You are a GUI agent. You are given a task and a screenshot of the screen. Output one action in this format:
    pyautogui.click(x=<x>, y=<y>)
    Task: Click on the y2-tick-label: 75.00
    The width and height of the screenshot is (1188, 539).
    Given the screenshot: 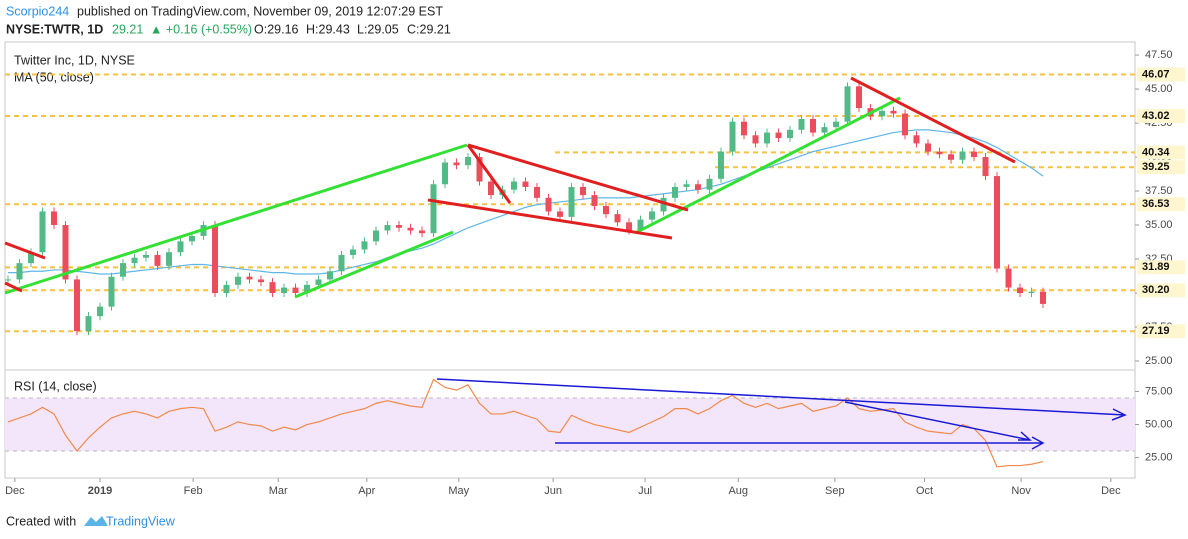 What is the action you would take?
    pyautogui.click(x=1159, y=391)
    